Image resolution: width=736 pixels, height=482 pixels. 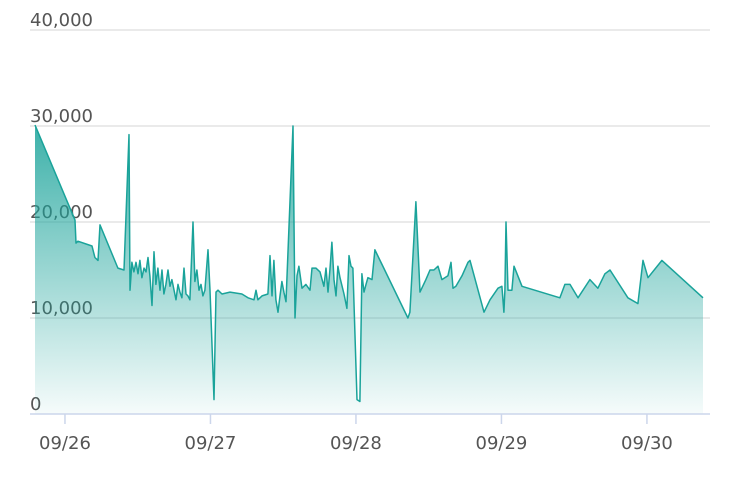 I want to click on x-tick-label: 09/27, so click(x=211, y=443).